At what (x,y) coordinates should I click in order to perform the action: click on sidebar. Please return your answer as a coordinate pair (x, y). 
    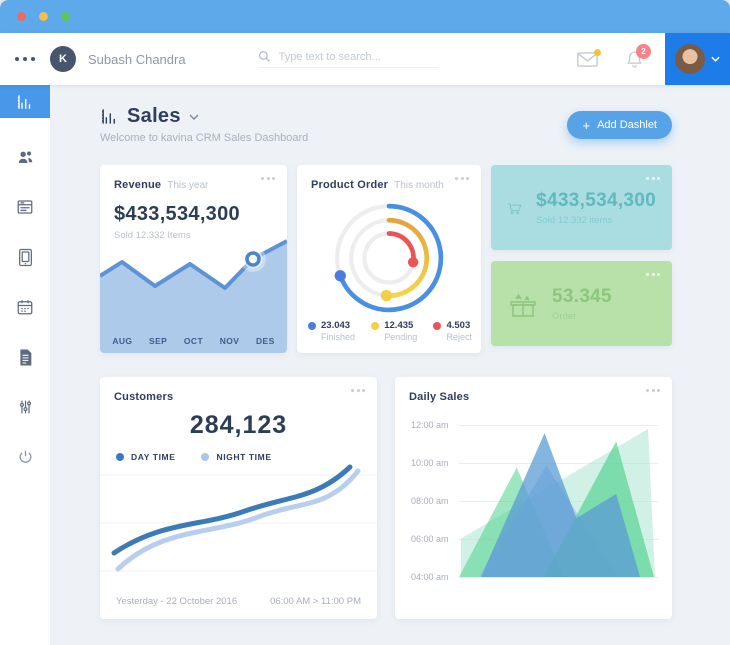
    Looking at the image, I should click on (25, 365).